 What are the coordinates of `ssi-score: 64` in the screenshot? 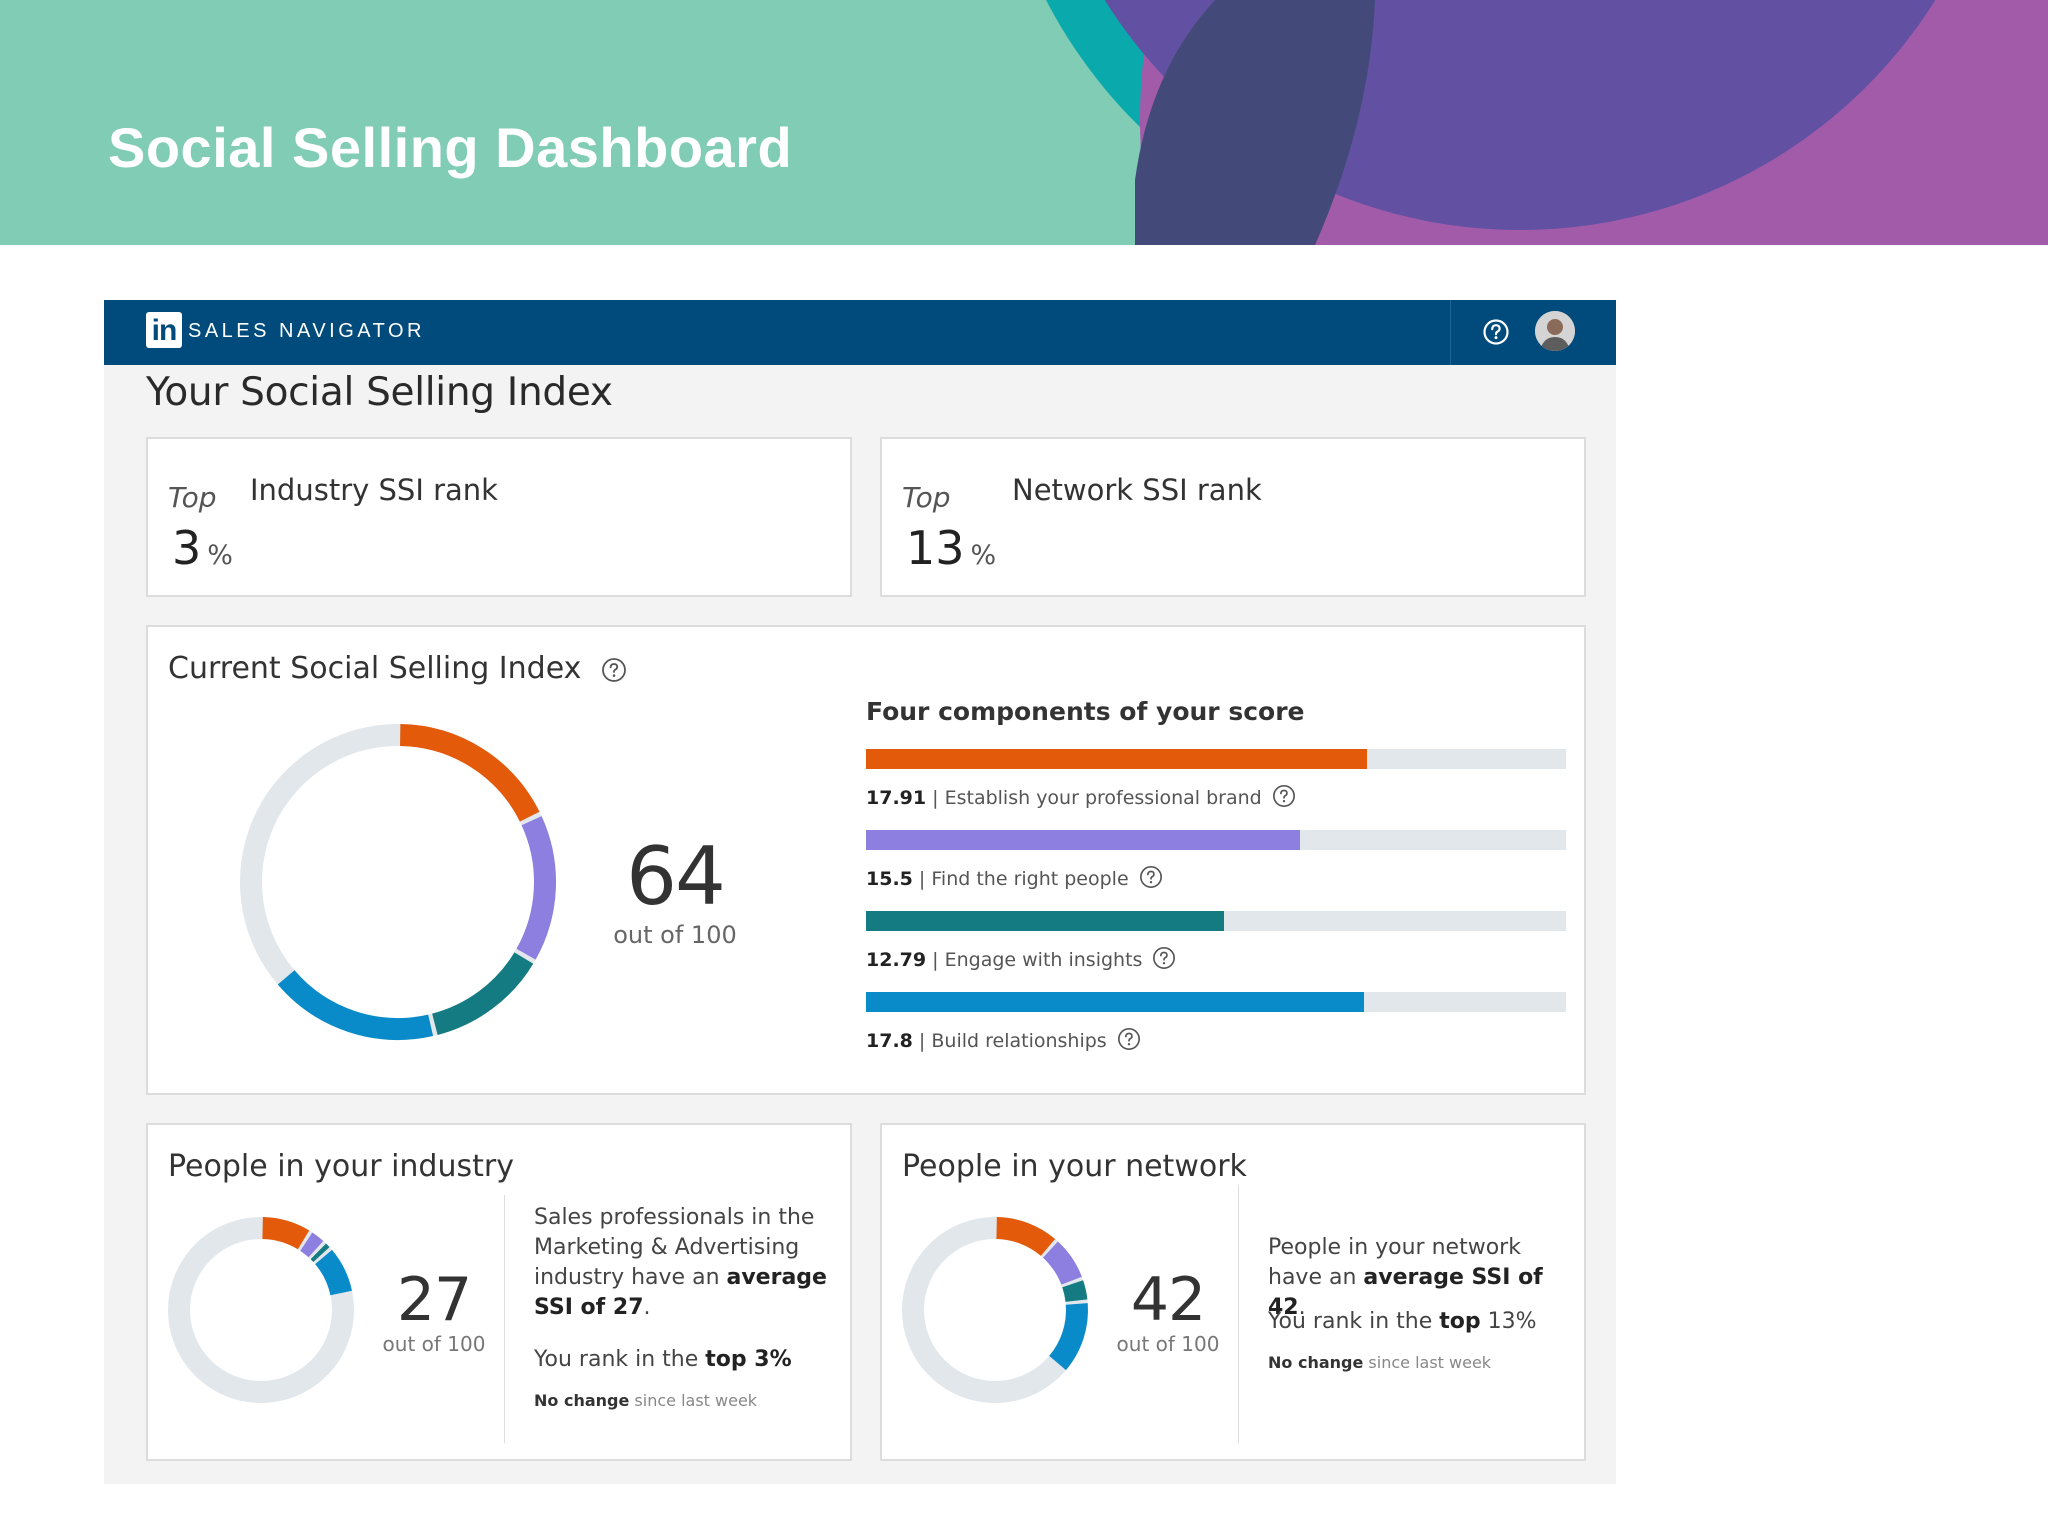 It's located at (676, 876).